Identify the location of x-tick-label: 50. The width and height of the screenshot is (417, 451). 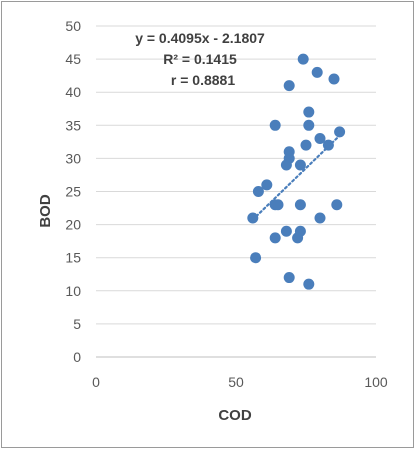
(236, 382).